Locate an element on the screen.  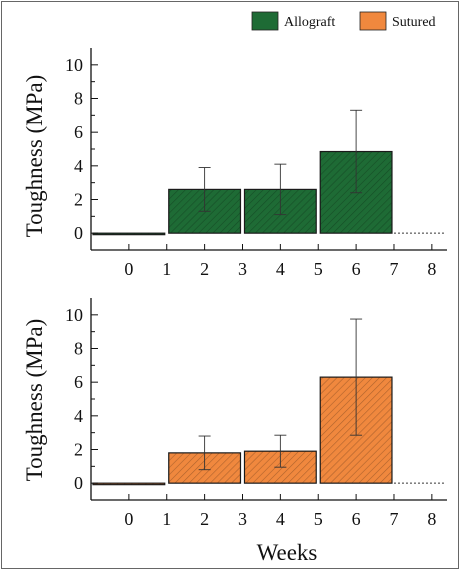
y-tick-label-sutured-6: 6 is located at coordinates (78, 382).